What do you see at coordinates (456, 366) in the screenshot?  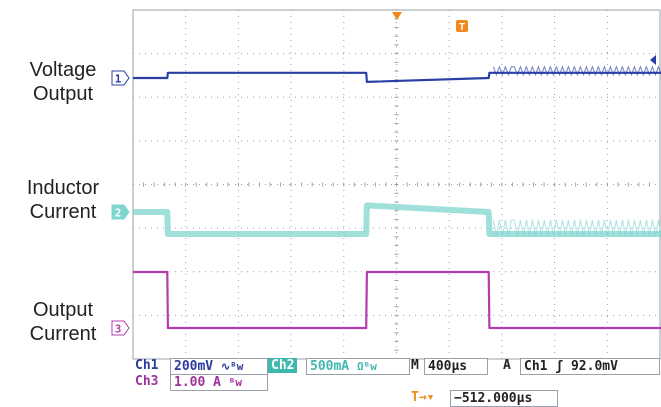 I see `timebase-value: 400µs` at bounding box center [456, 366].